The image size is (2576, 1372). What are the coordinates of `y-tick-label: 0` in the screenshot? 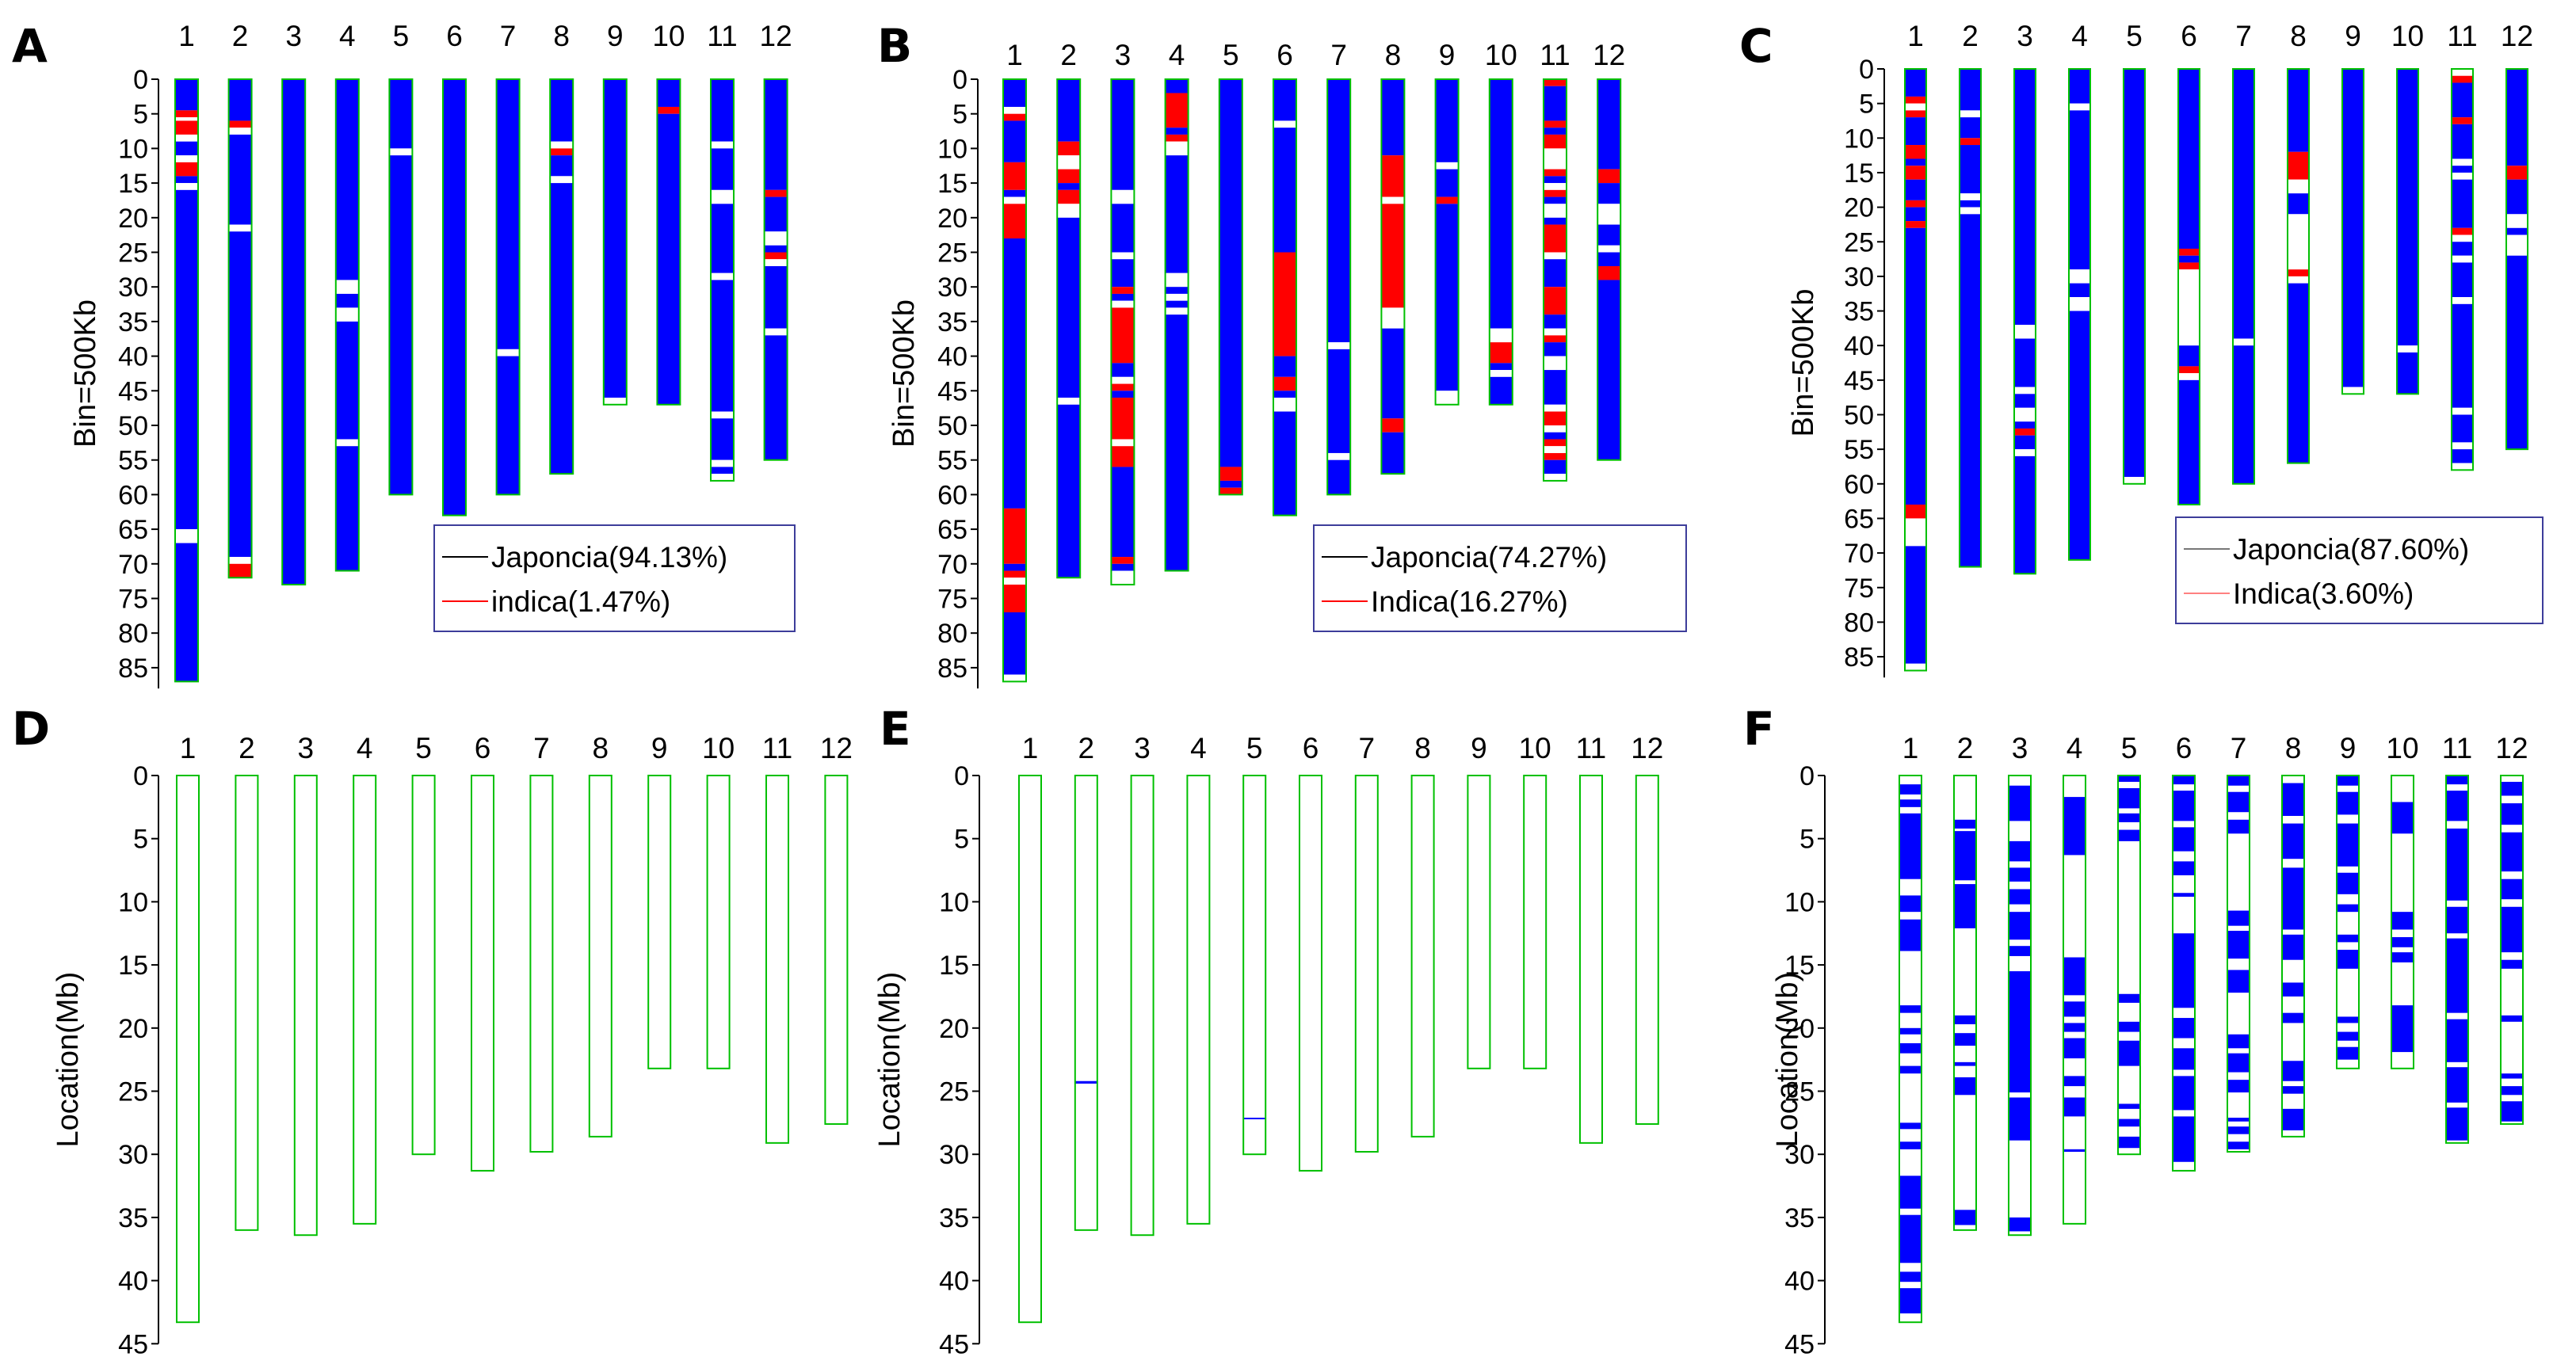 It's located at (961, 776).